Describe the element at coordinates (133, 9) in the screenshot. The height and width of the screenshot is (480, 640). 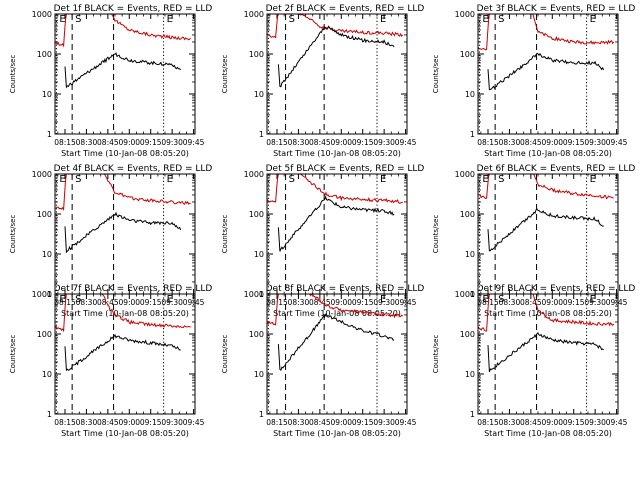
I see `panel-title: Det 1f BLACK = Events, RED = LLD` at that location.